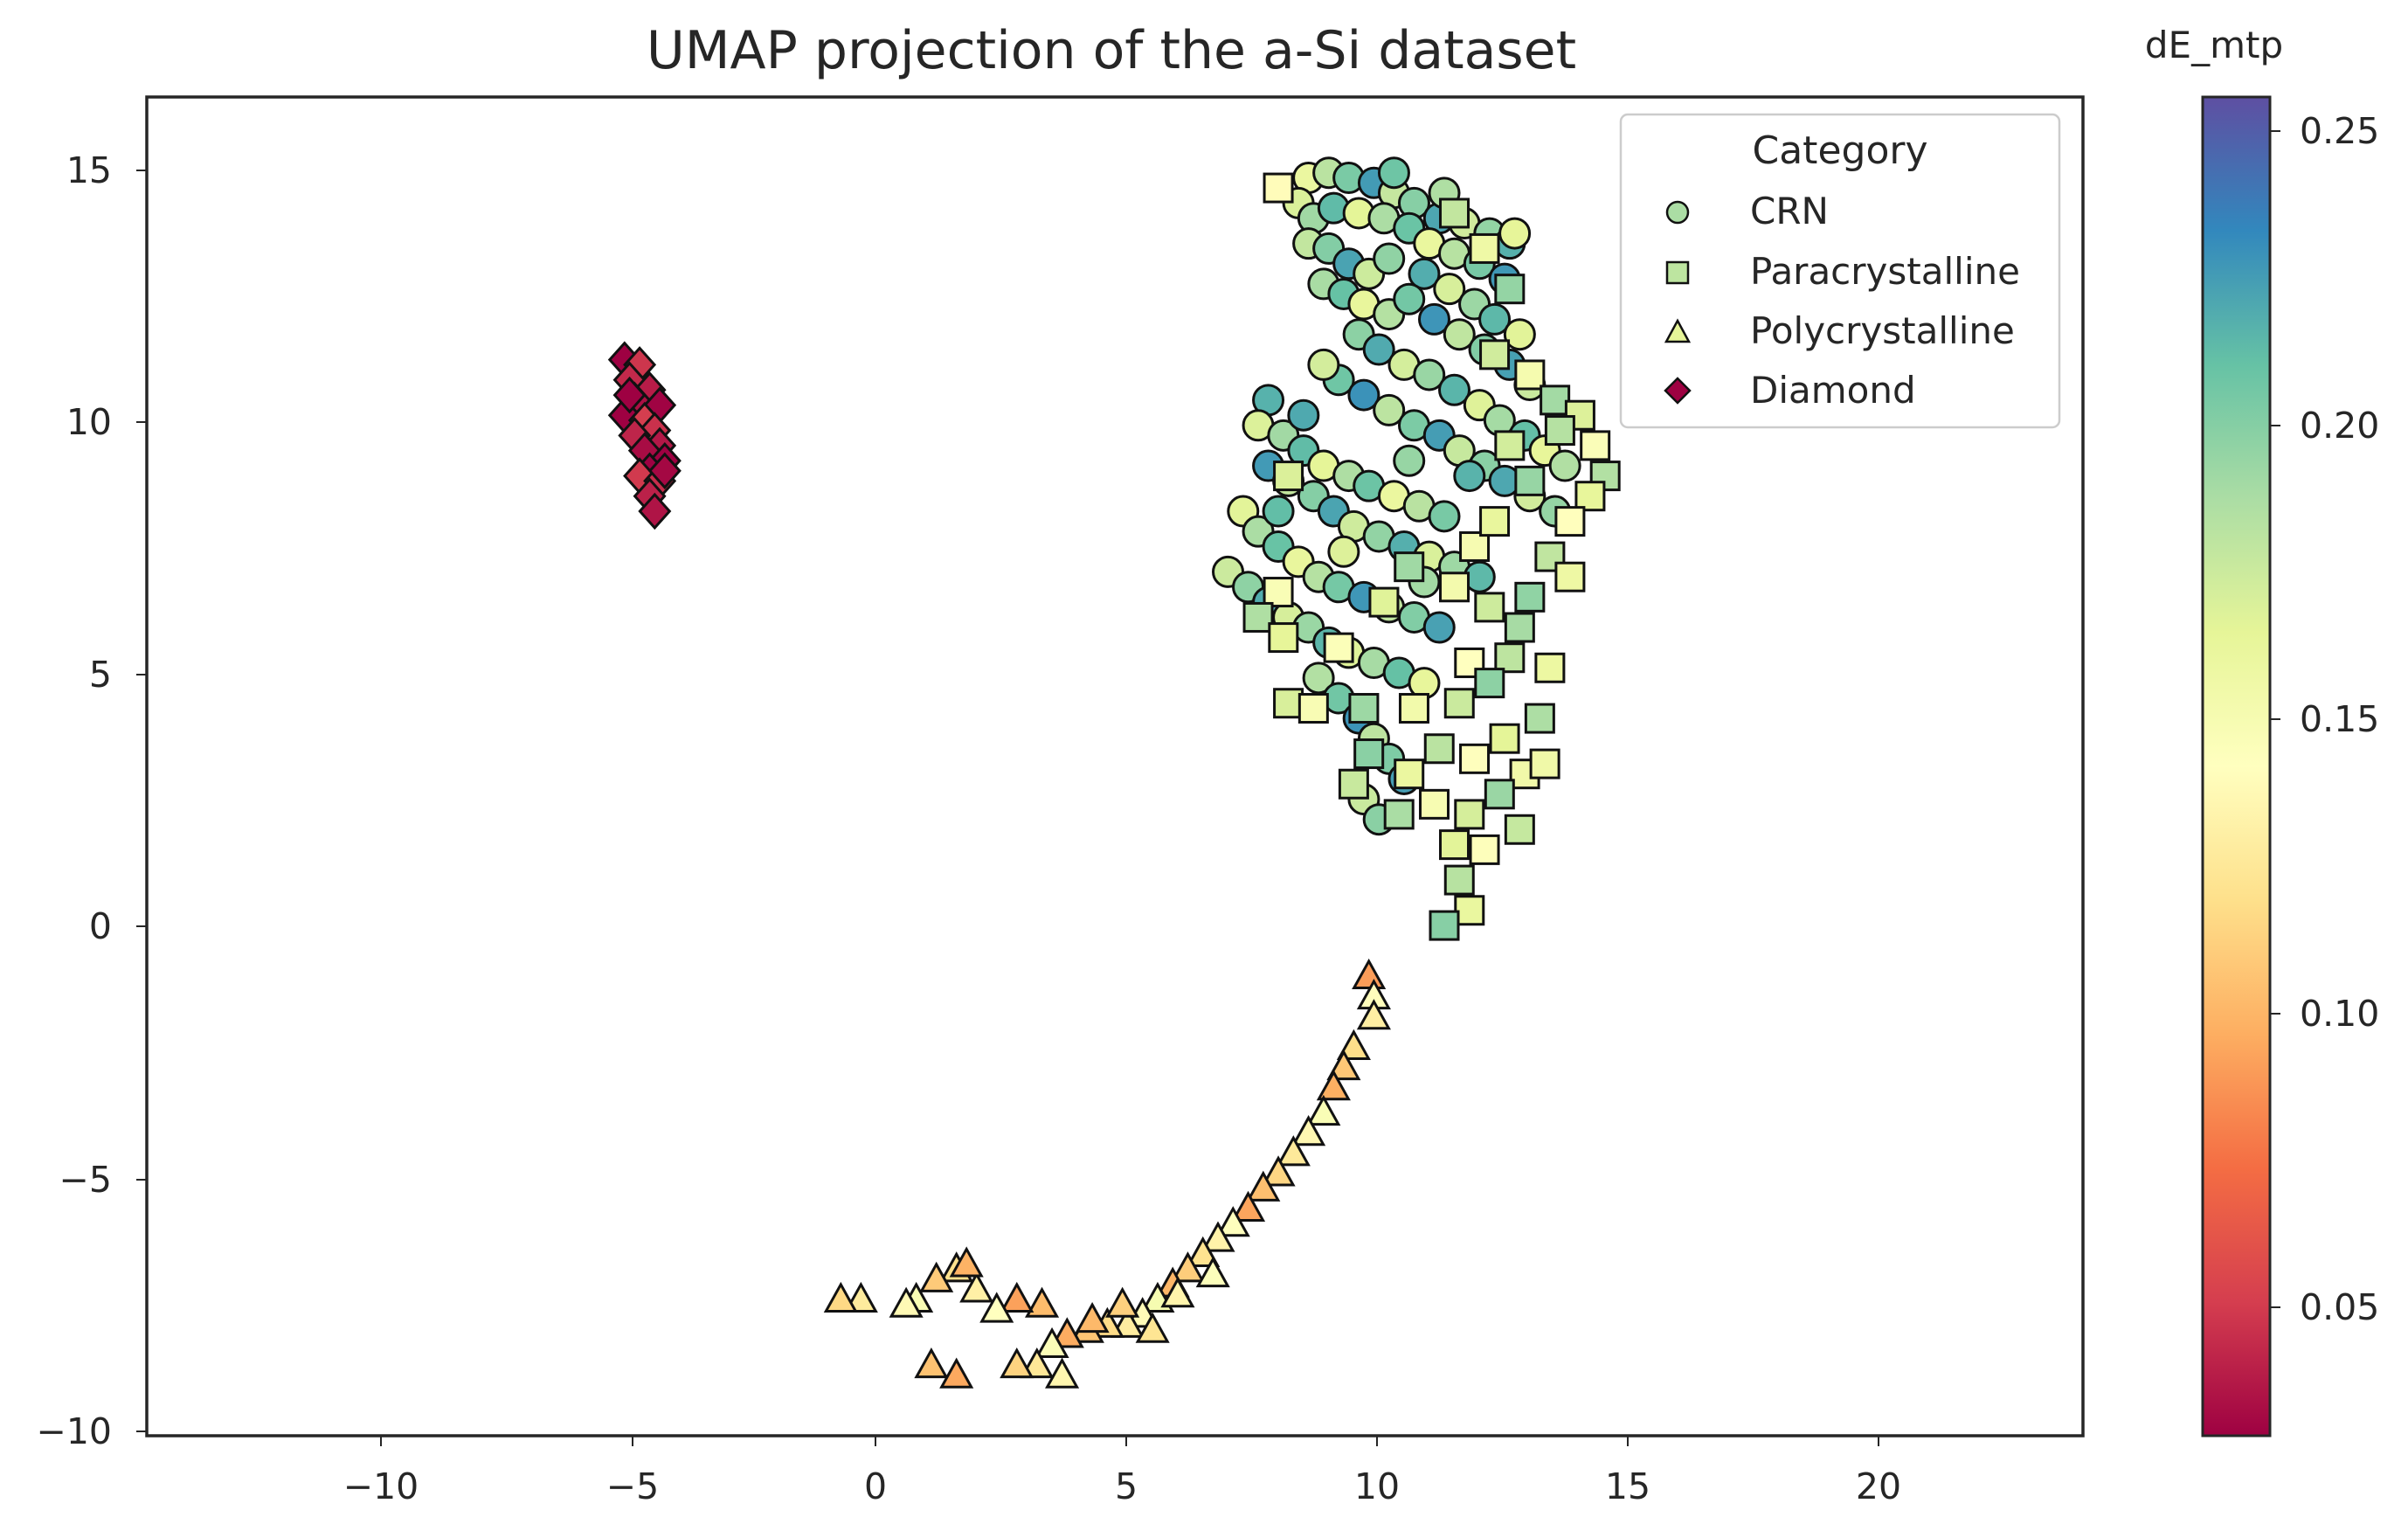 This screenshot has width=2408, height=1531. What do you see at coordinates (89, 170) in the screenshot?
I see `y-tick-label: 15` at bounding box center [89, 170].